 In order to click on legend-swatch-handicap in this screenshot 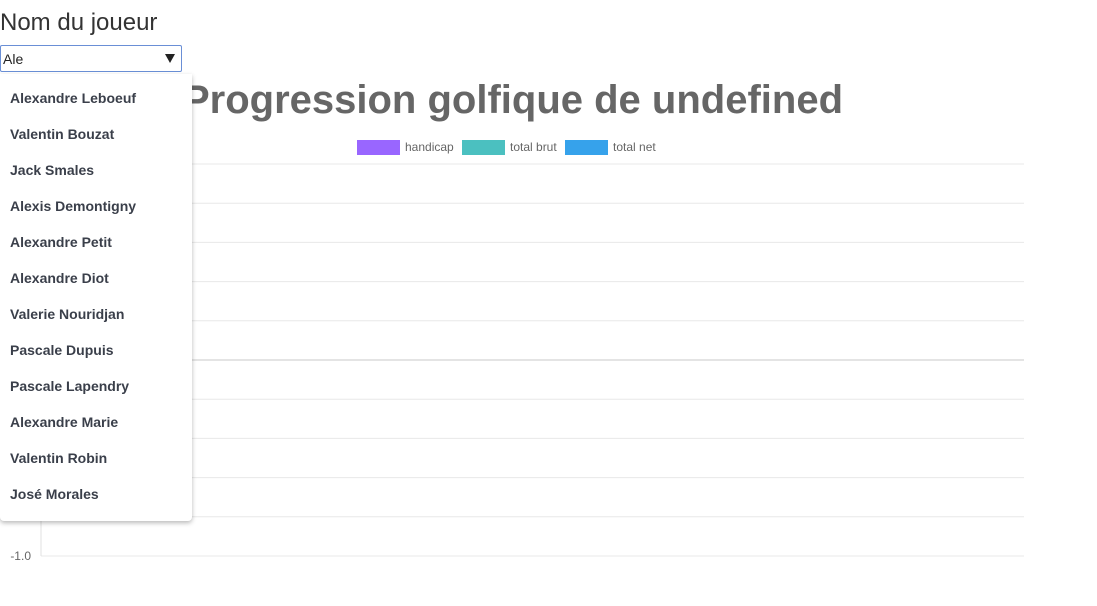, I will do `click(378, 147)`.